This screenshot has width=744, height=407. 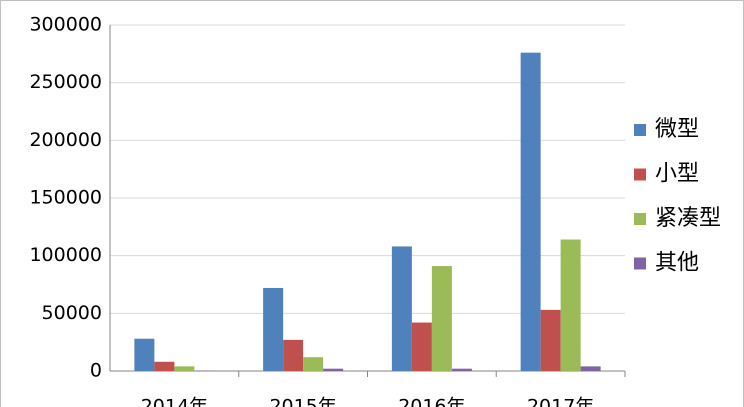 I want to click on legend-label: 其他, so click(x=677, y=263).